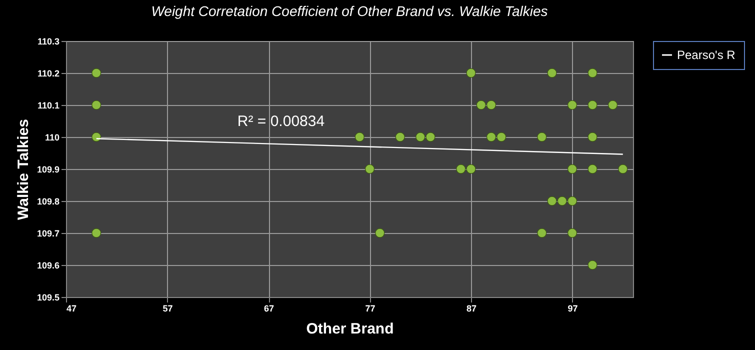 The width and height of the screenshot is (755, 350). What do you see at coordinates (370, 309) in the screenshot?
I see `x-tick-label: 77` at bounding box center [370, 309].